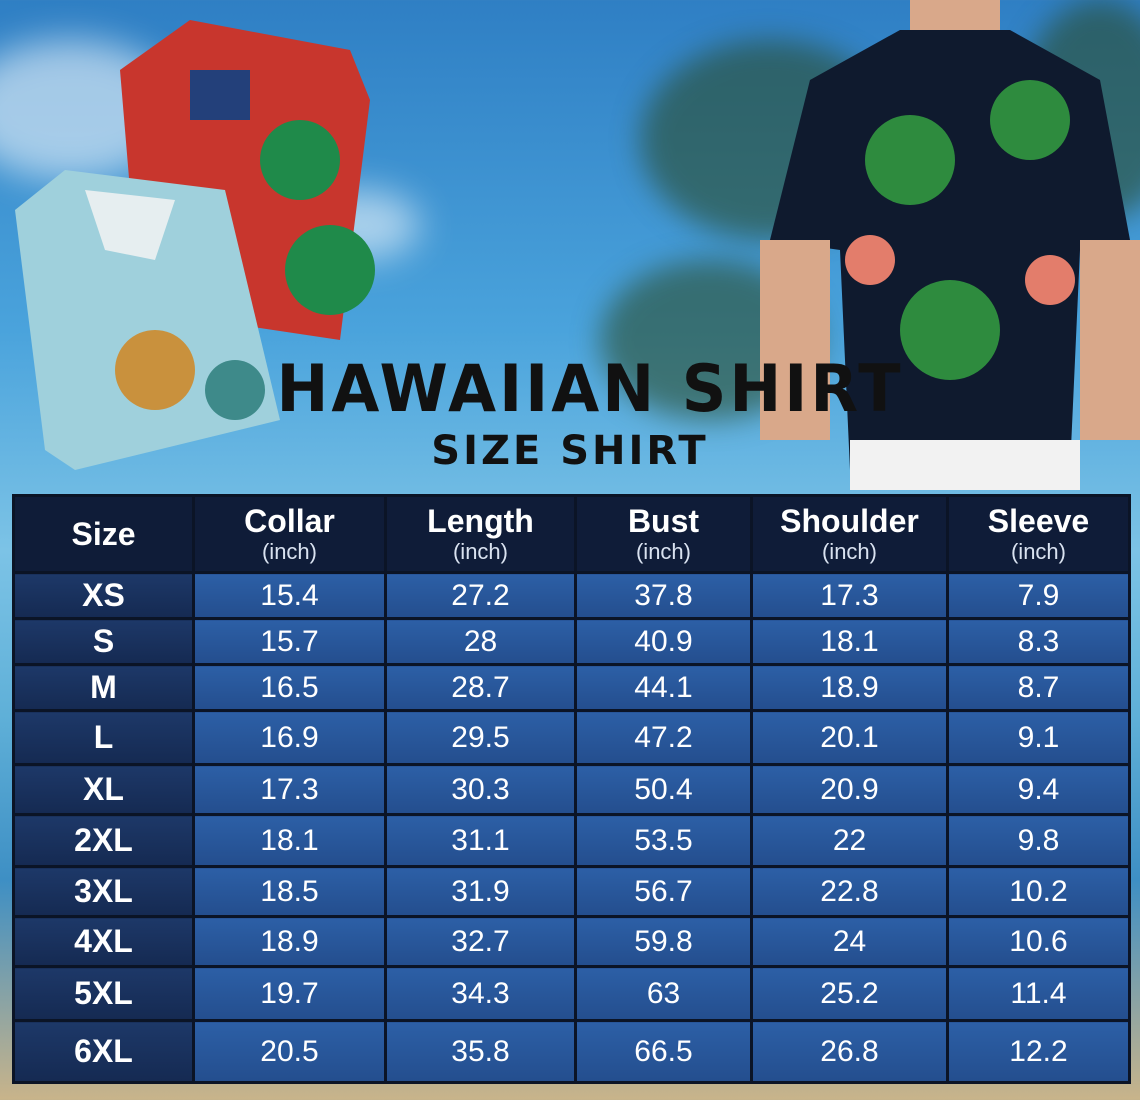 This screenshot has height=1100, width=1140. I want to click on value-cell: 37.8, so click(663, 595).